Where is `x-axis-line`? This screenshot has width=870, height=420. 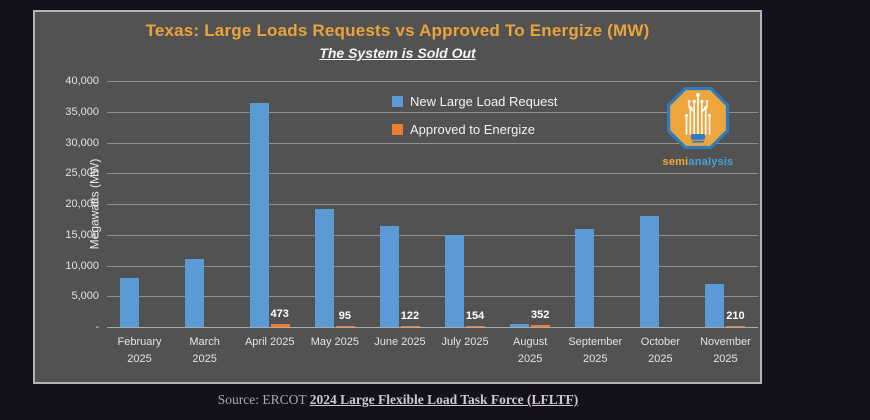 x-axis-line is located at coordinates (432, 327).